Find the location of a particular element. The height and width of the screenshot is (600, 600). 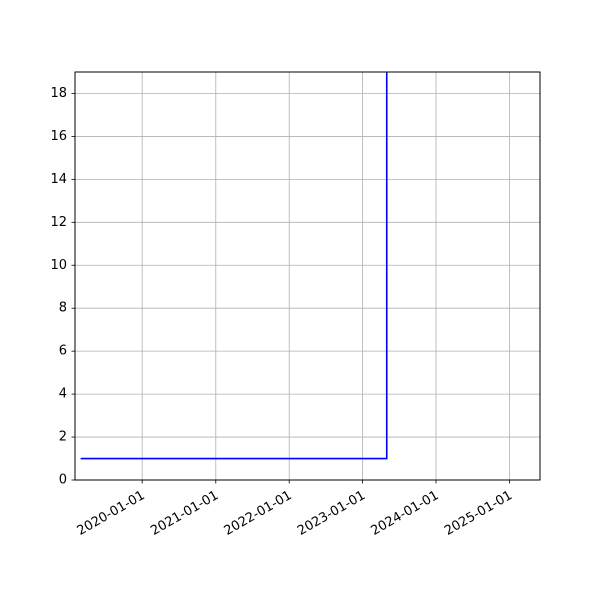

y-tick-label: 14 is located at coordinates (58, 179).